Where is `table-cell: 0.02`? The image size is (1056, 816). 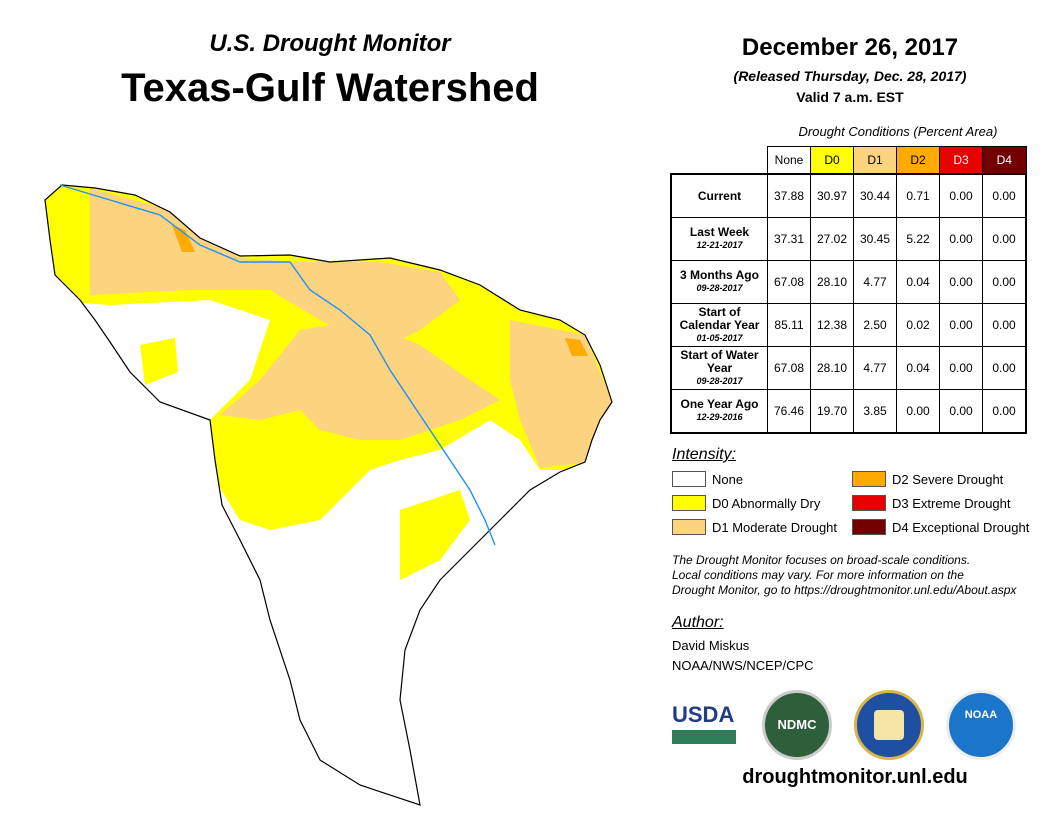
table-cell: 0.02 is located at coordinates (918, 325).